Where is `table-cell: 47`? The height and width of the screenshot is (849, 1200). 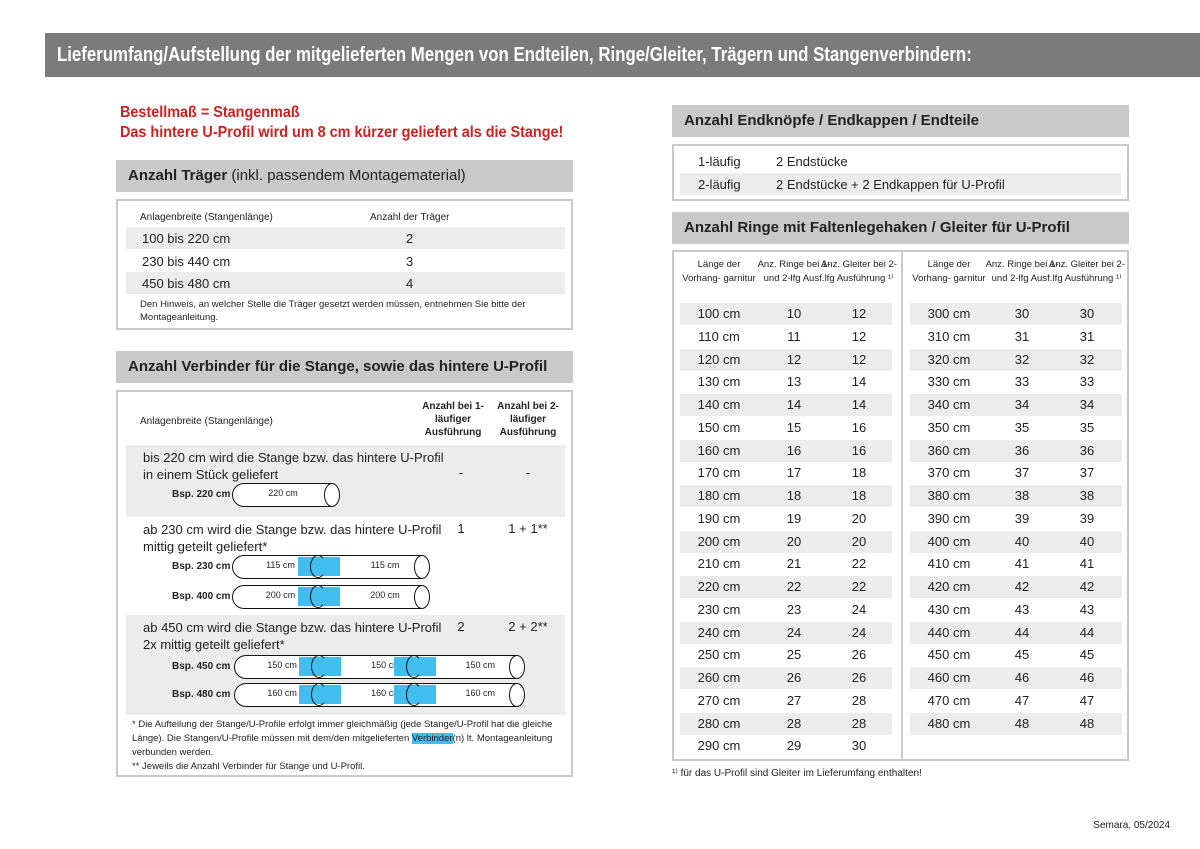
table-cell: 47 is located at coordinates (1087, 700).